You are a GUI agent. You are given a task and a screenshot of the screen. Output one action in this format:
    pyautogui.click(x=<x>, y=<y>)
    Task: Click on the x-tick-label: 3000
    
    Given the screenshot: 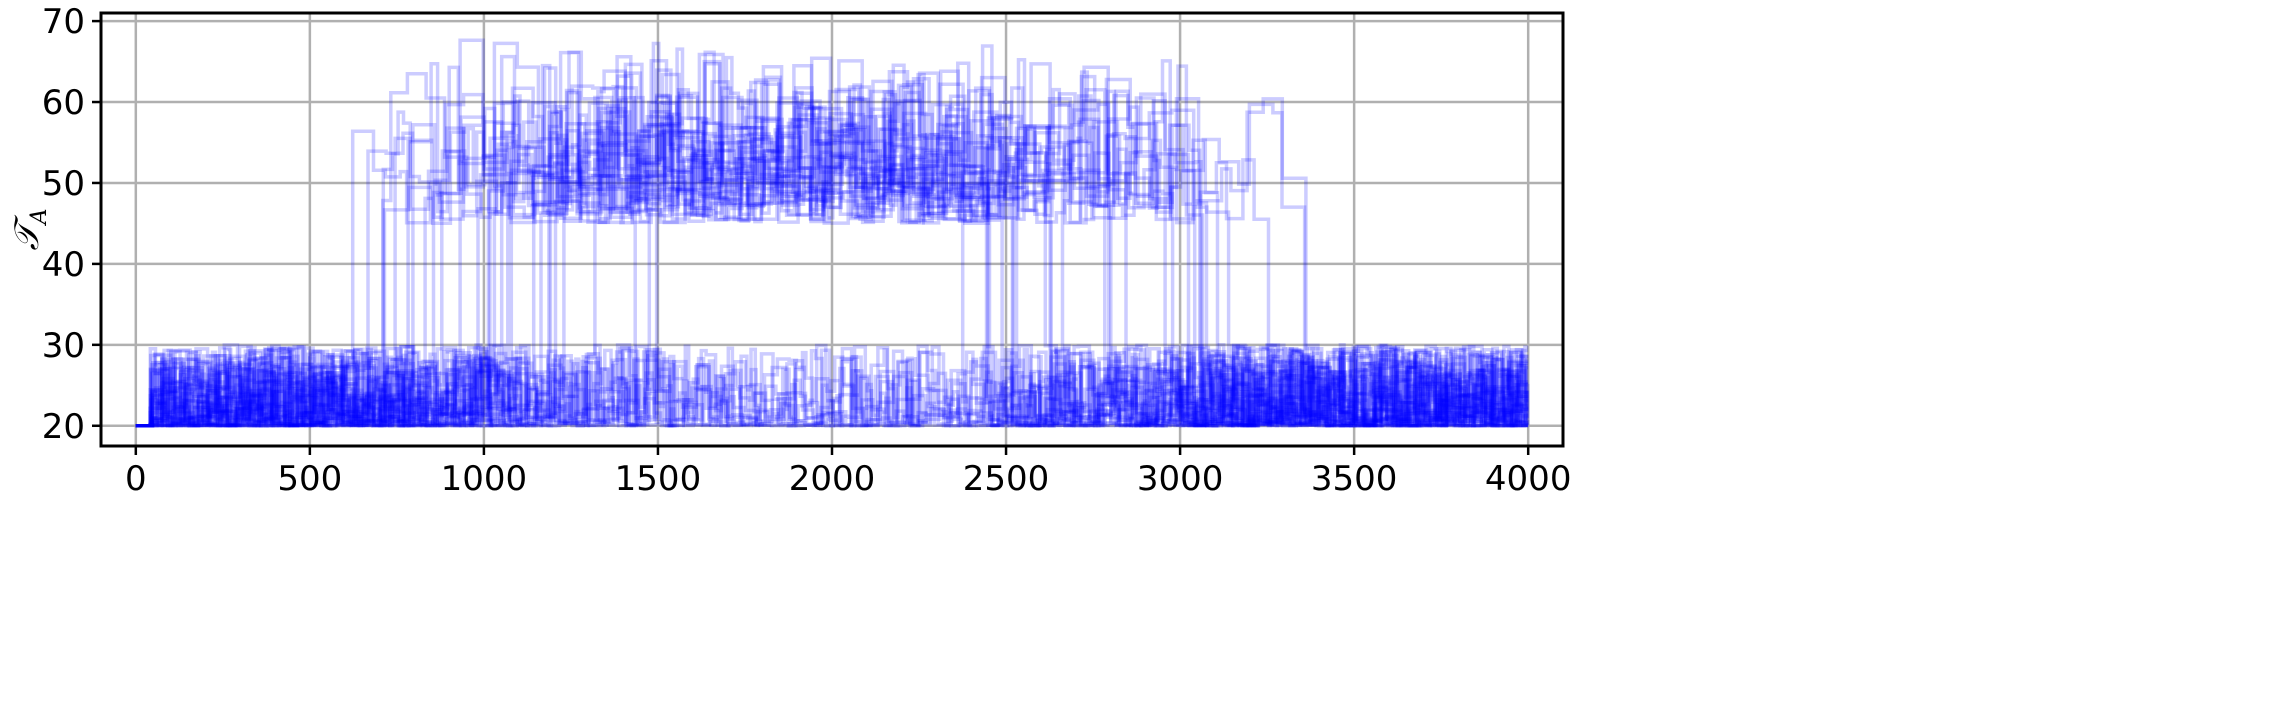 What is the action you would take?
    pyautogui.click(x=1180, y=479)
    